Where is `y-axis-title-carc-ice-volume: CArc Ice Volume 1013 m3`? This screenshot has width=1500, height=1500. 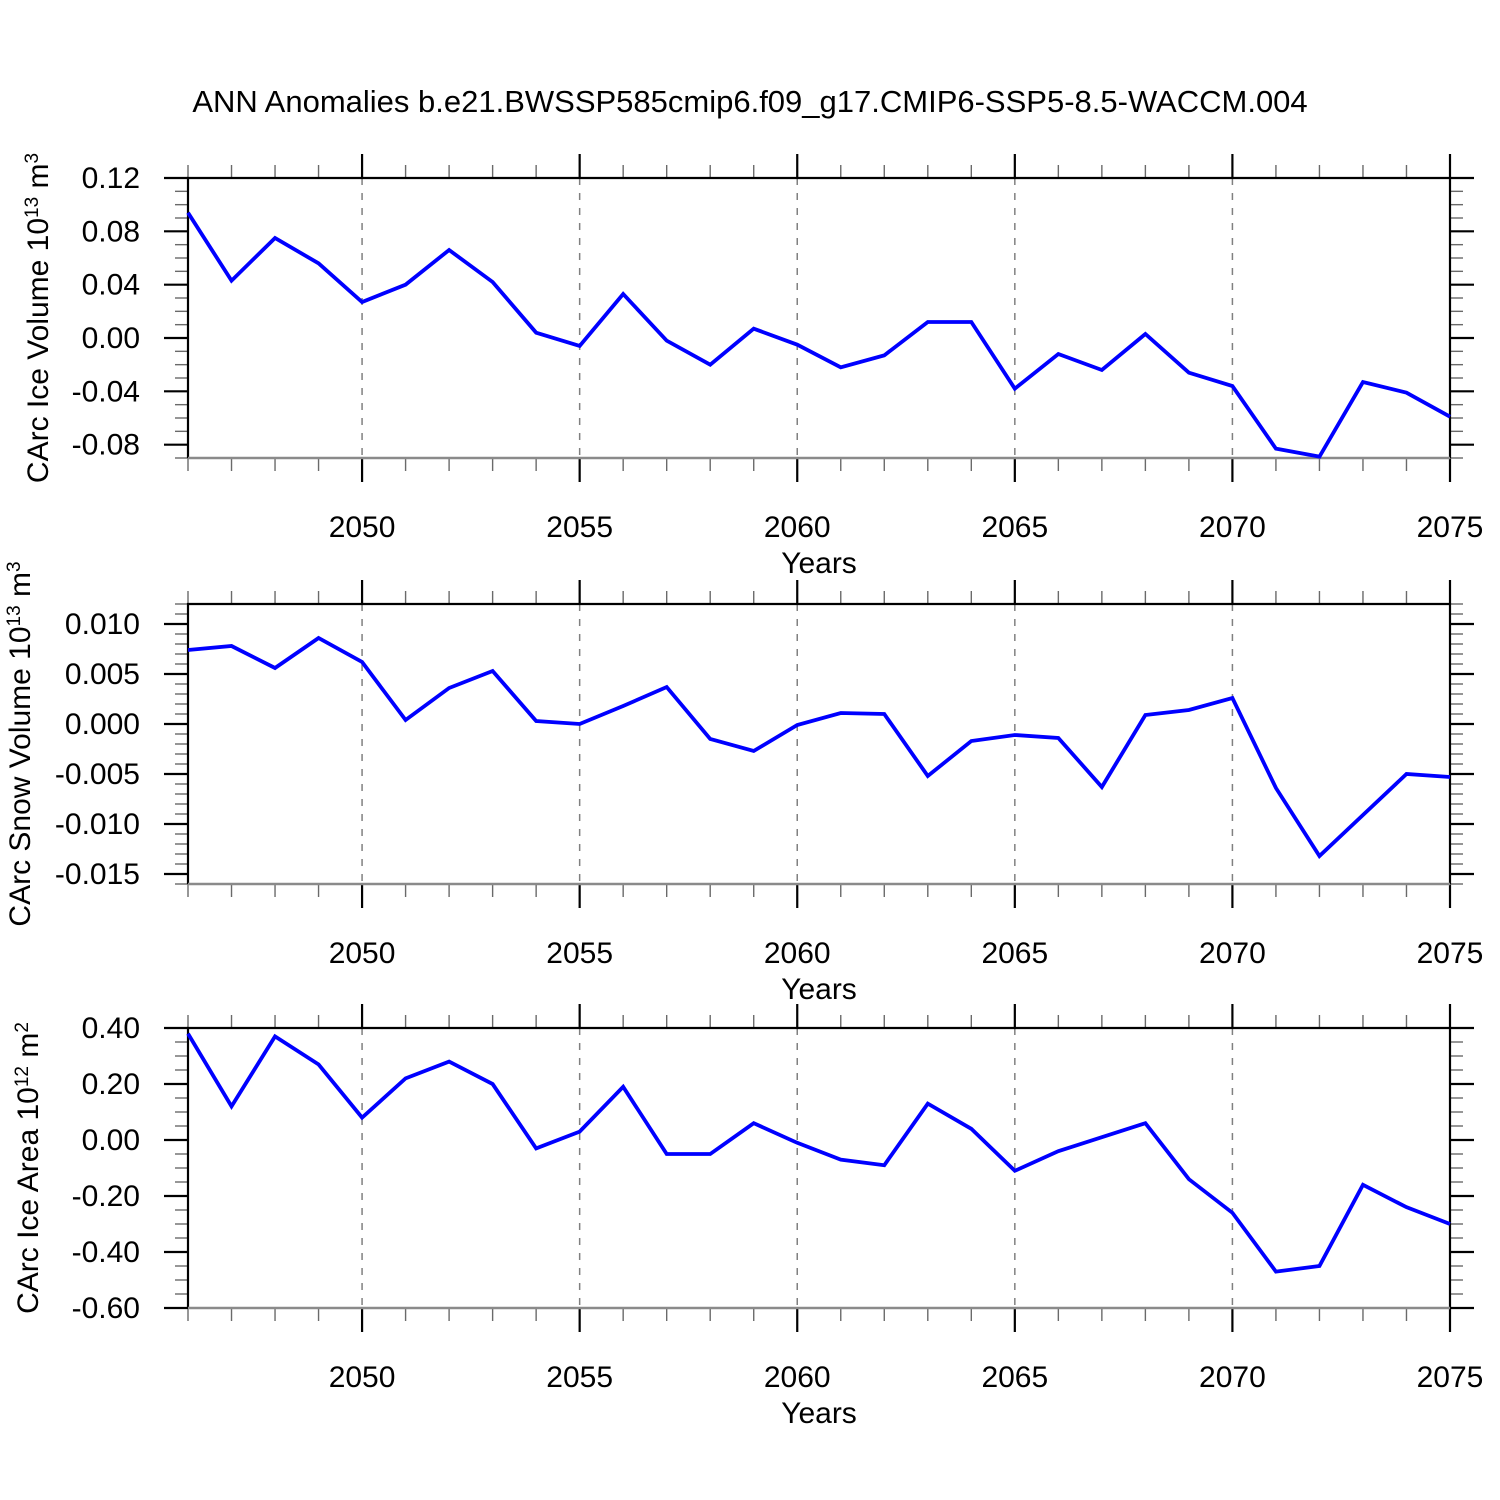
y-axis-title-carc-ice-volume: CArc Ice Volume 1013 m3 is located at coordinates (38, 318).